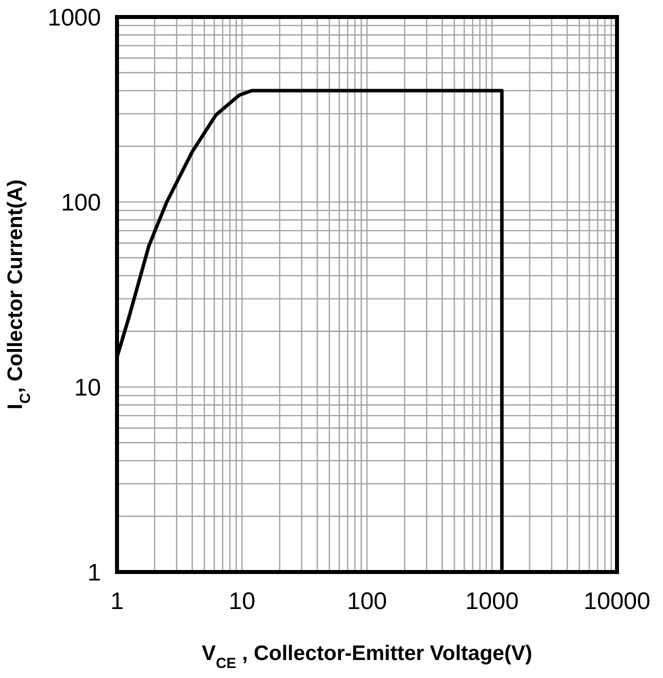 This screenshot has width=663, height=678. I want to click on x-tick-label: 1000, so click(492, 602).